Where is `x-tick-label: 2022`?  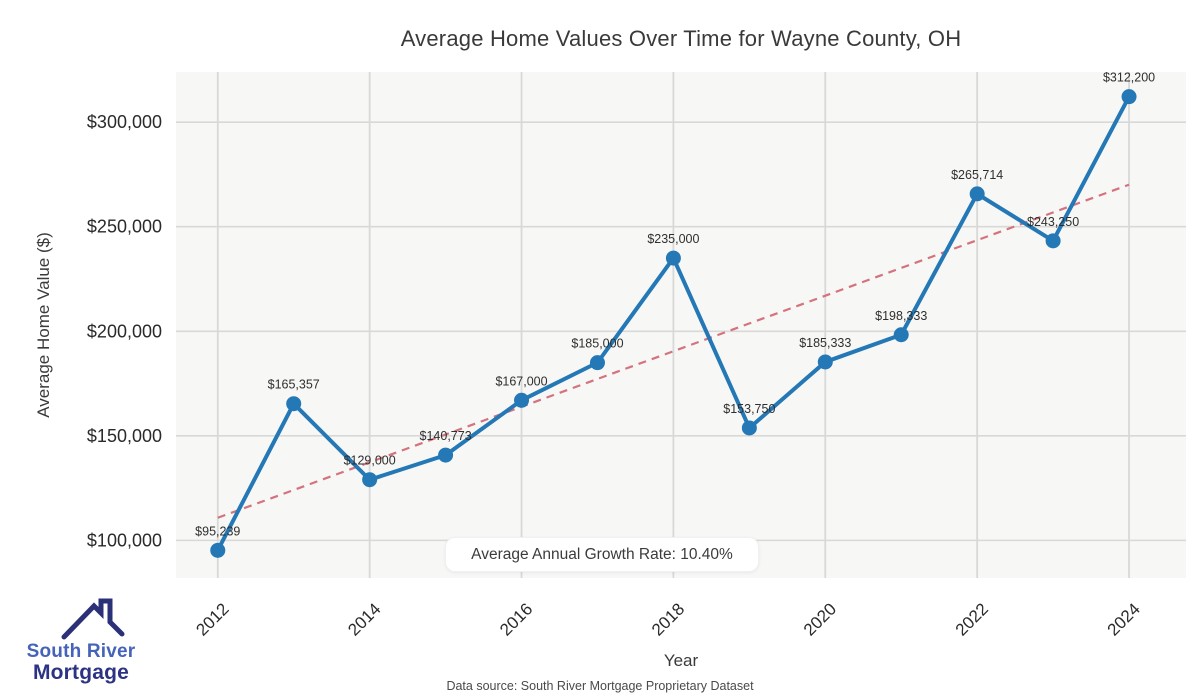 x-tick-label: 2022 is located at coordinates (972, 619).